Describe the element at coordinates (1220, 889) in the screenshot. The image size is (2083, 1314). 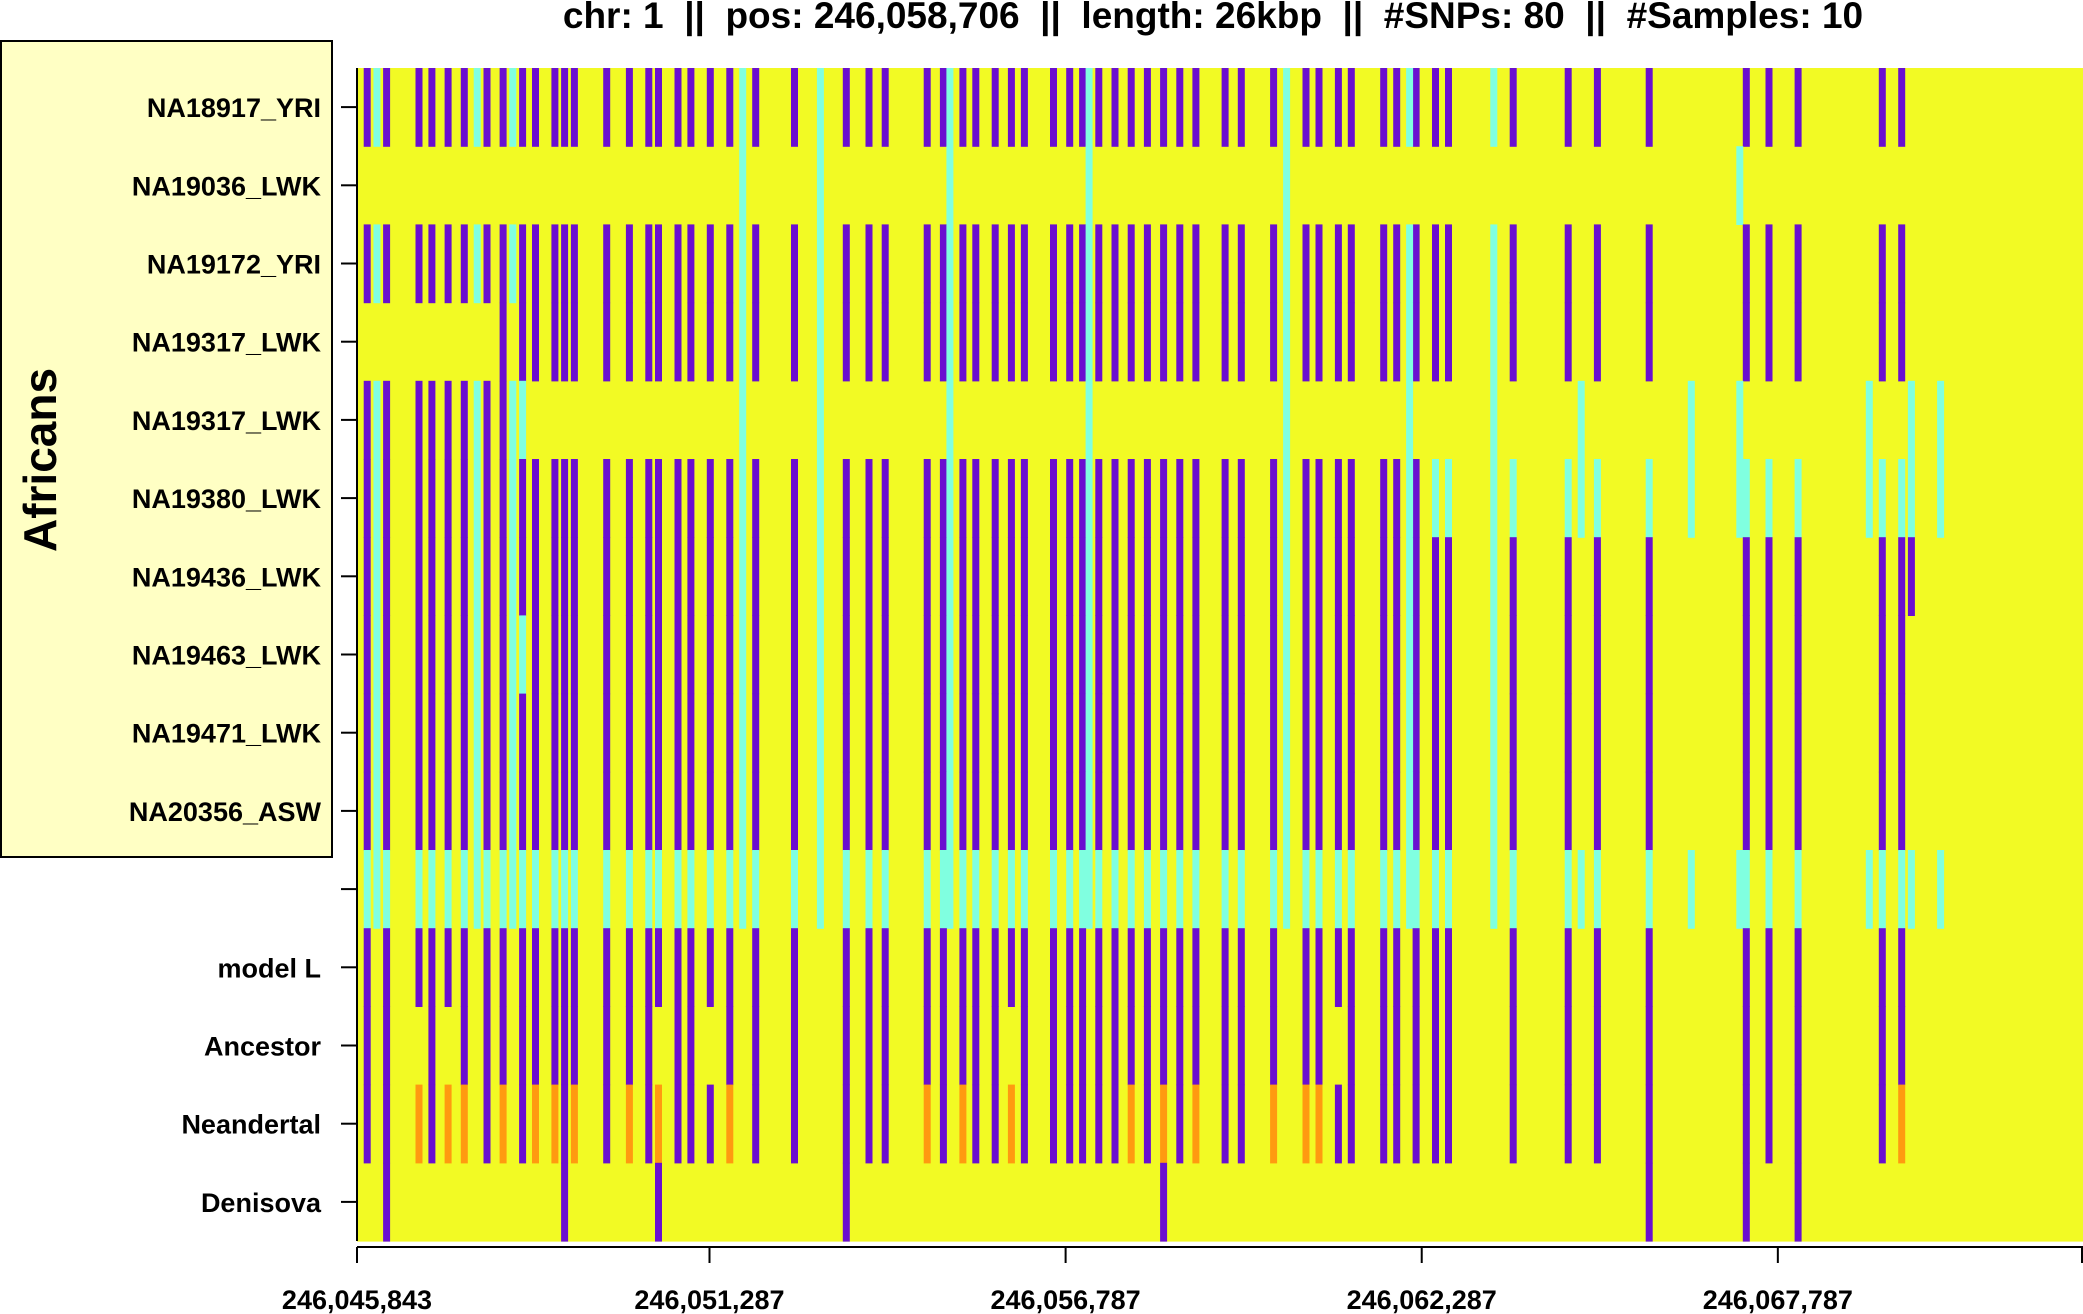
I see `row-background` at that location.